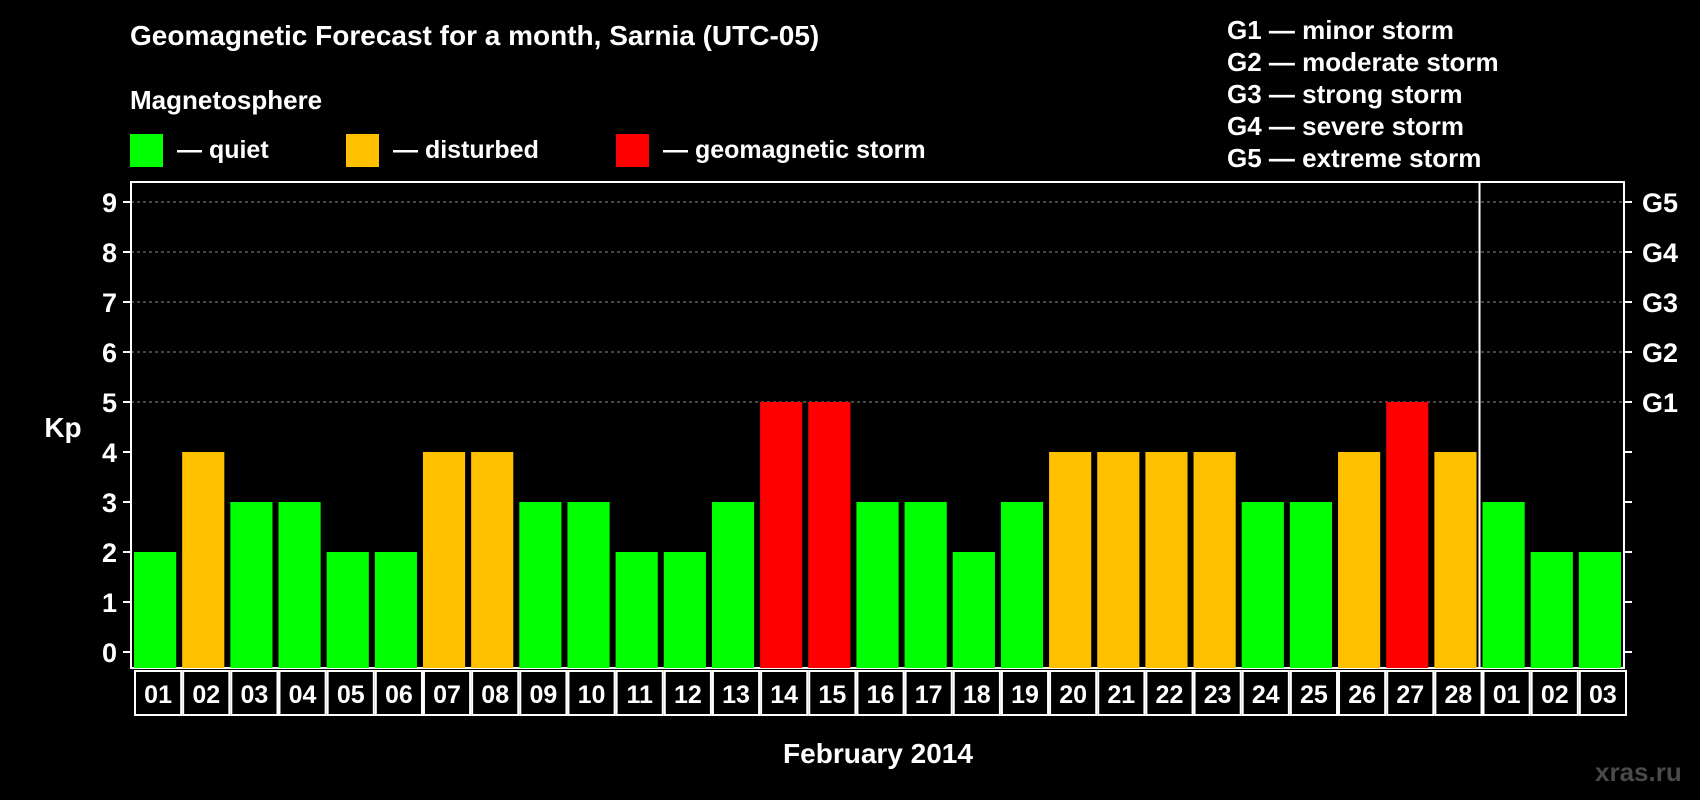 The image size is (1700, 800). What do you see at coordinates (543, 695) in the screenshot?
I see `day-label-9: 09` at bounding box center [543, 695].